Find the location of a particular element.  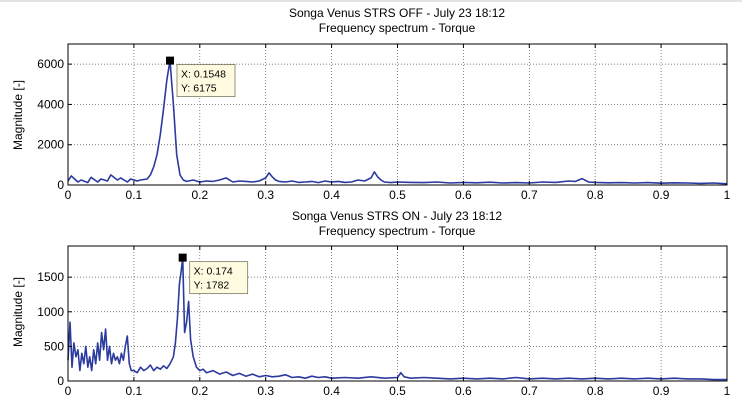

datatip-x-text: X: 0.1548 is located at coordinates (203, 75).